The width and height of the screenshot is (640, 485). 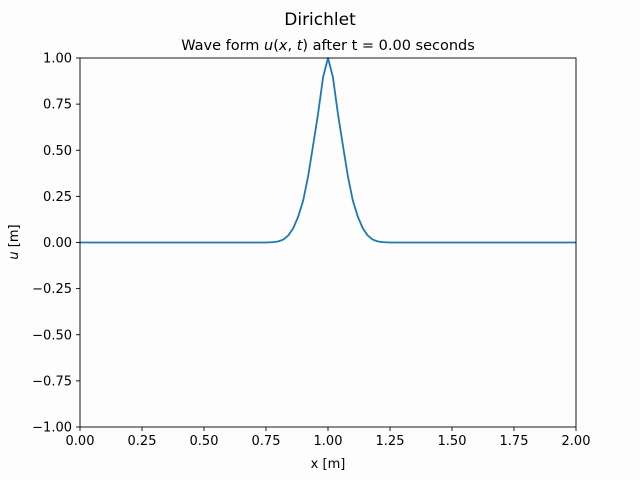 What do you see at coordinates (452, 441) in the screenshot?
I see `x-tick-label: 1.50` at bounding box center [452, 441].